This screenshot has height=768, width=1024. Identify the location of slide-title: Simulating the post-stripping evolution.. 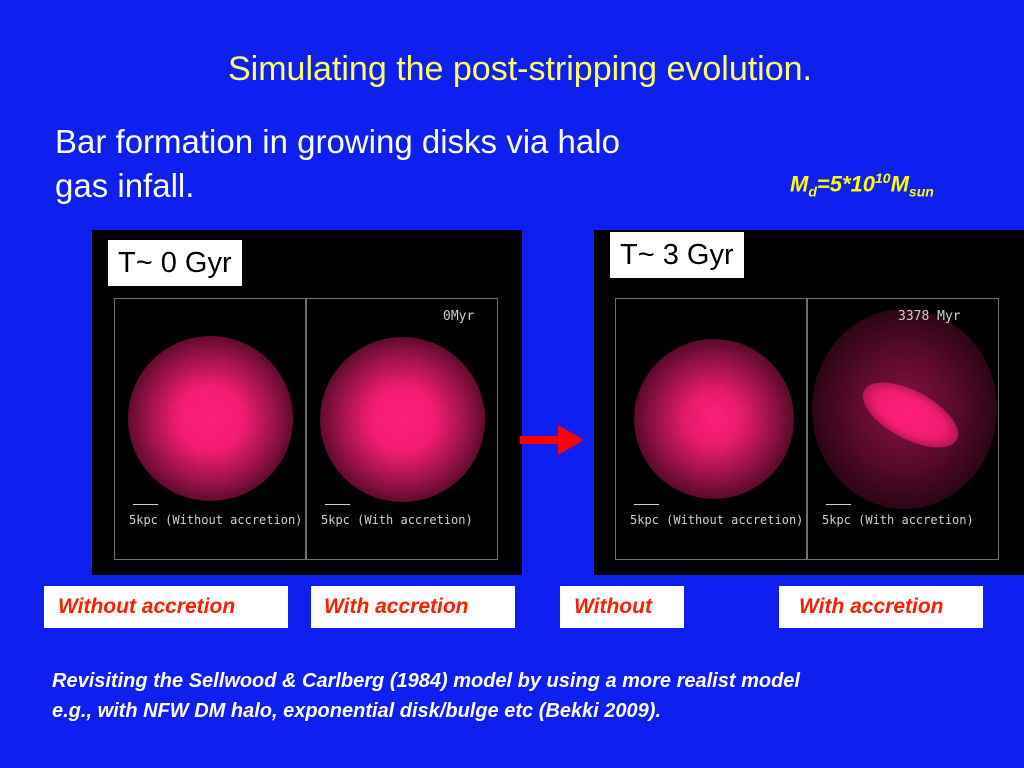
(520, 69).